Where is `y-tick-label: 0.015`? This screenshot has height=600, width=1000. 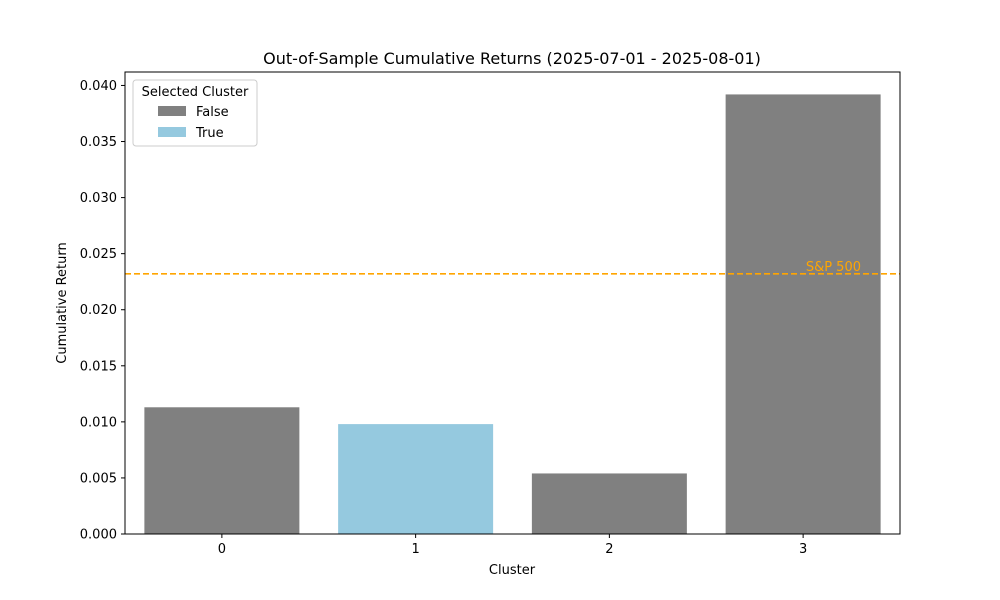 y-tick-label: 0.015 is located at coordinates (98, 366).